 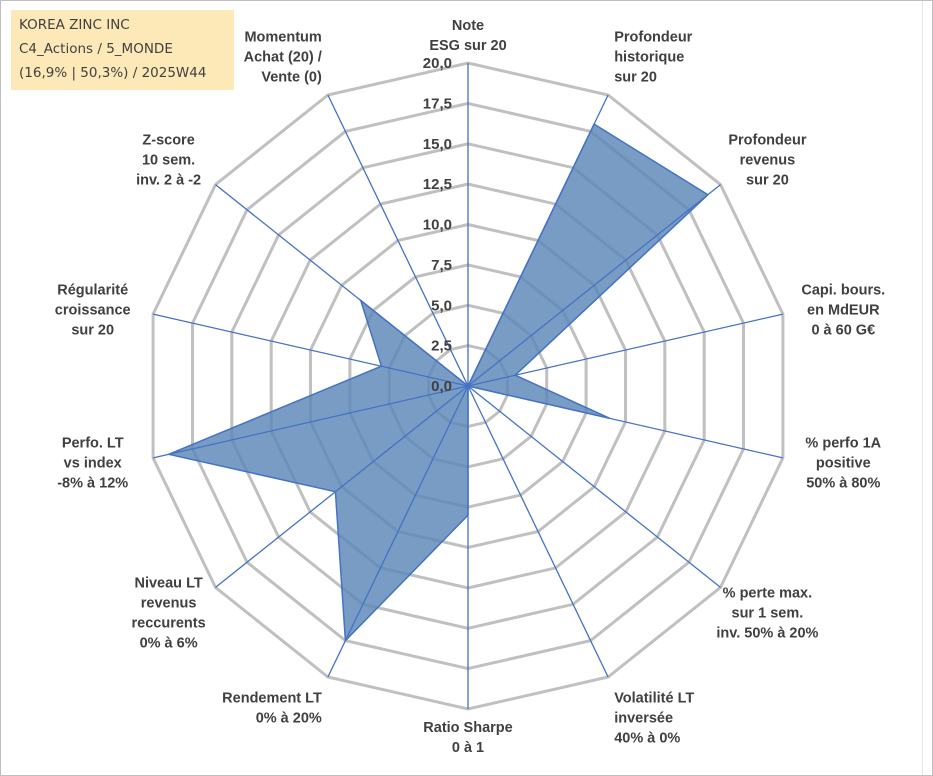 I want to click on axis-label-line: sur 1 sem., so click(x=768, y=613).